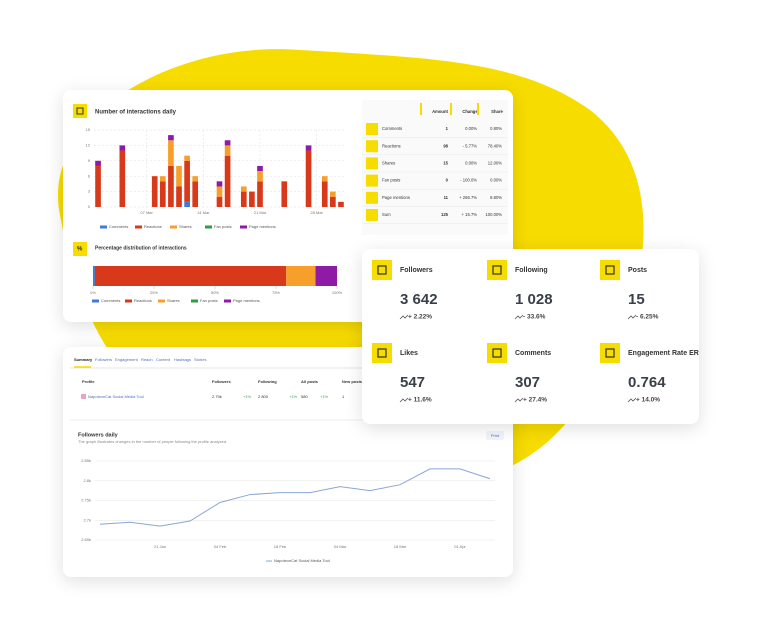 This screenshot has height=617, width=768. Describe the element at coordinates (103, 359) in the screenshot. I see `tab: Followers` at that location.